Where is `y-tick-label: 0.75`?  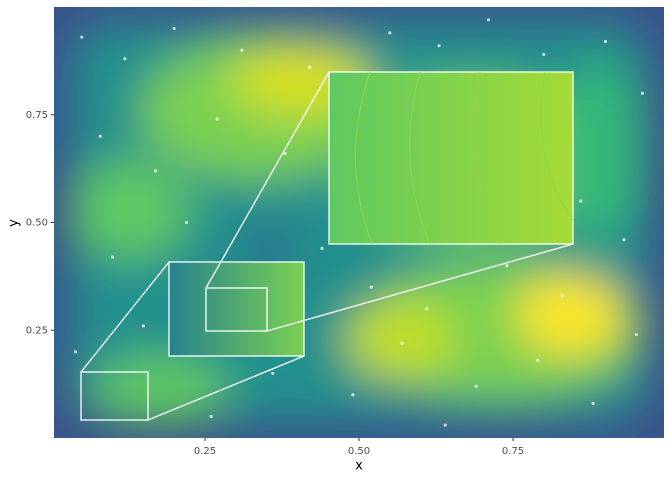 y-tick-label: 0.75 is located at coordinates (37, 115).